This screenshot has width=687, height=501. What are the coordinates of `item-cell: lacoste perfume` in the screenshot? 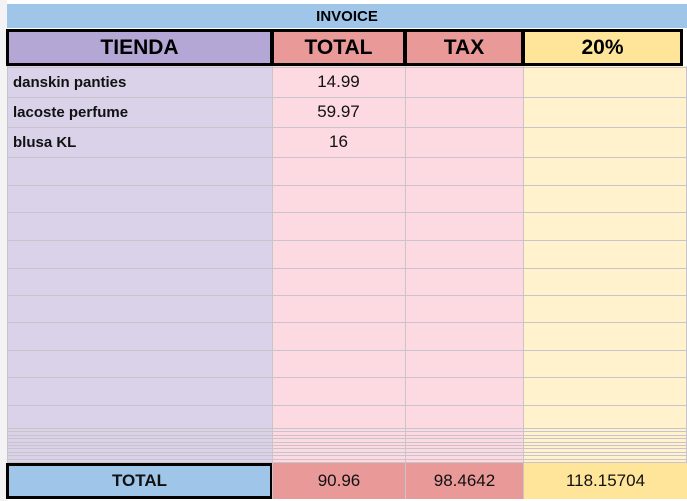 It's located at (71, 112).